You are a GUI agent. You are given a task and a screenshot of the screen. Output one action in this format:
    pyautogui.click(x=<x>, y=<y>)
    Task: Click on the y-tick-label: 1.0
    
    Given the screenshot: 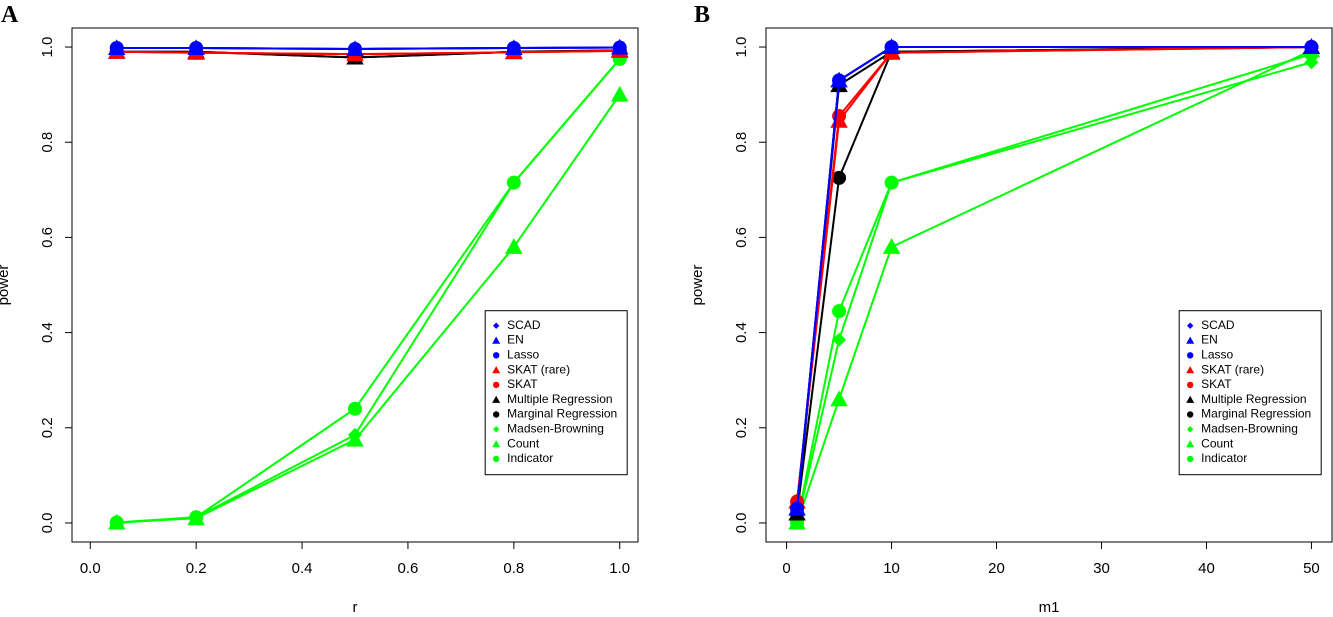 What is the action you would take?
    pyautogui.click(x=47, y=47)
    